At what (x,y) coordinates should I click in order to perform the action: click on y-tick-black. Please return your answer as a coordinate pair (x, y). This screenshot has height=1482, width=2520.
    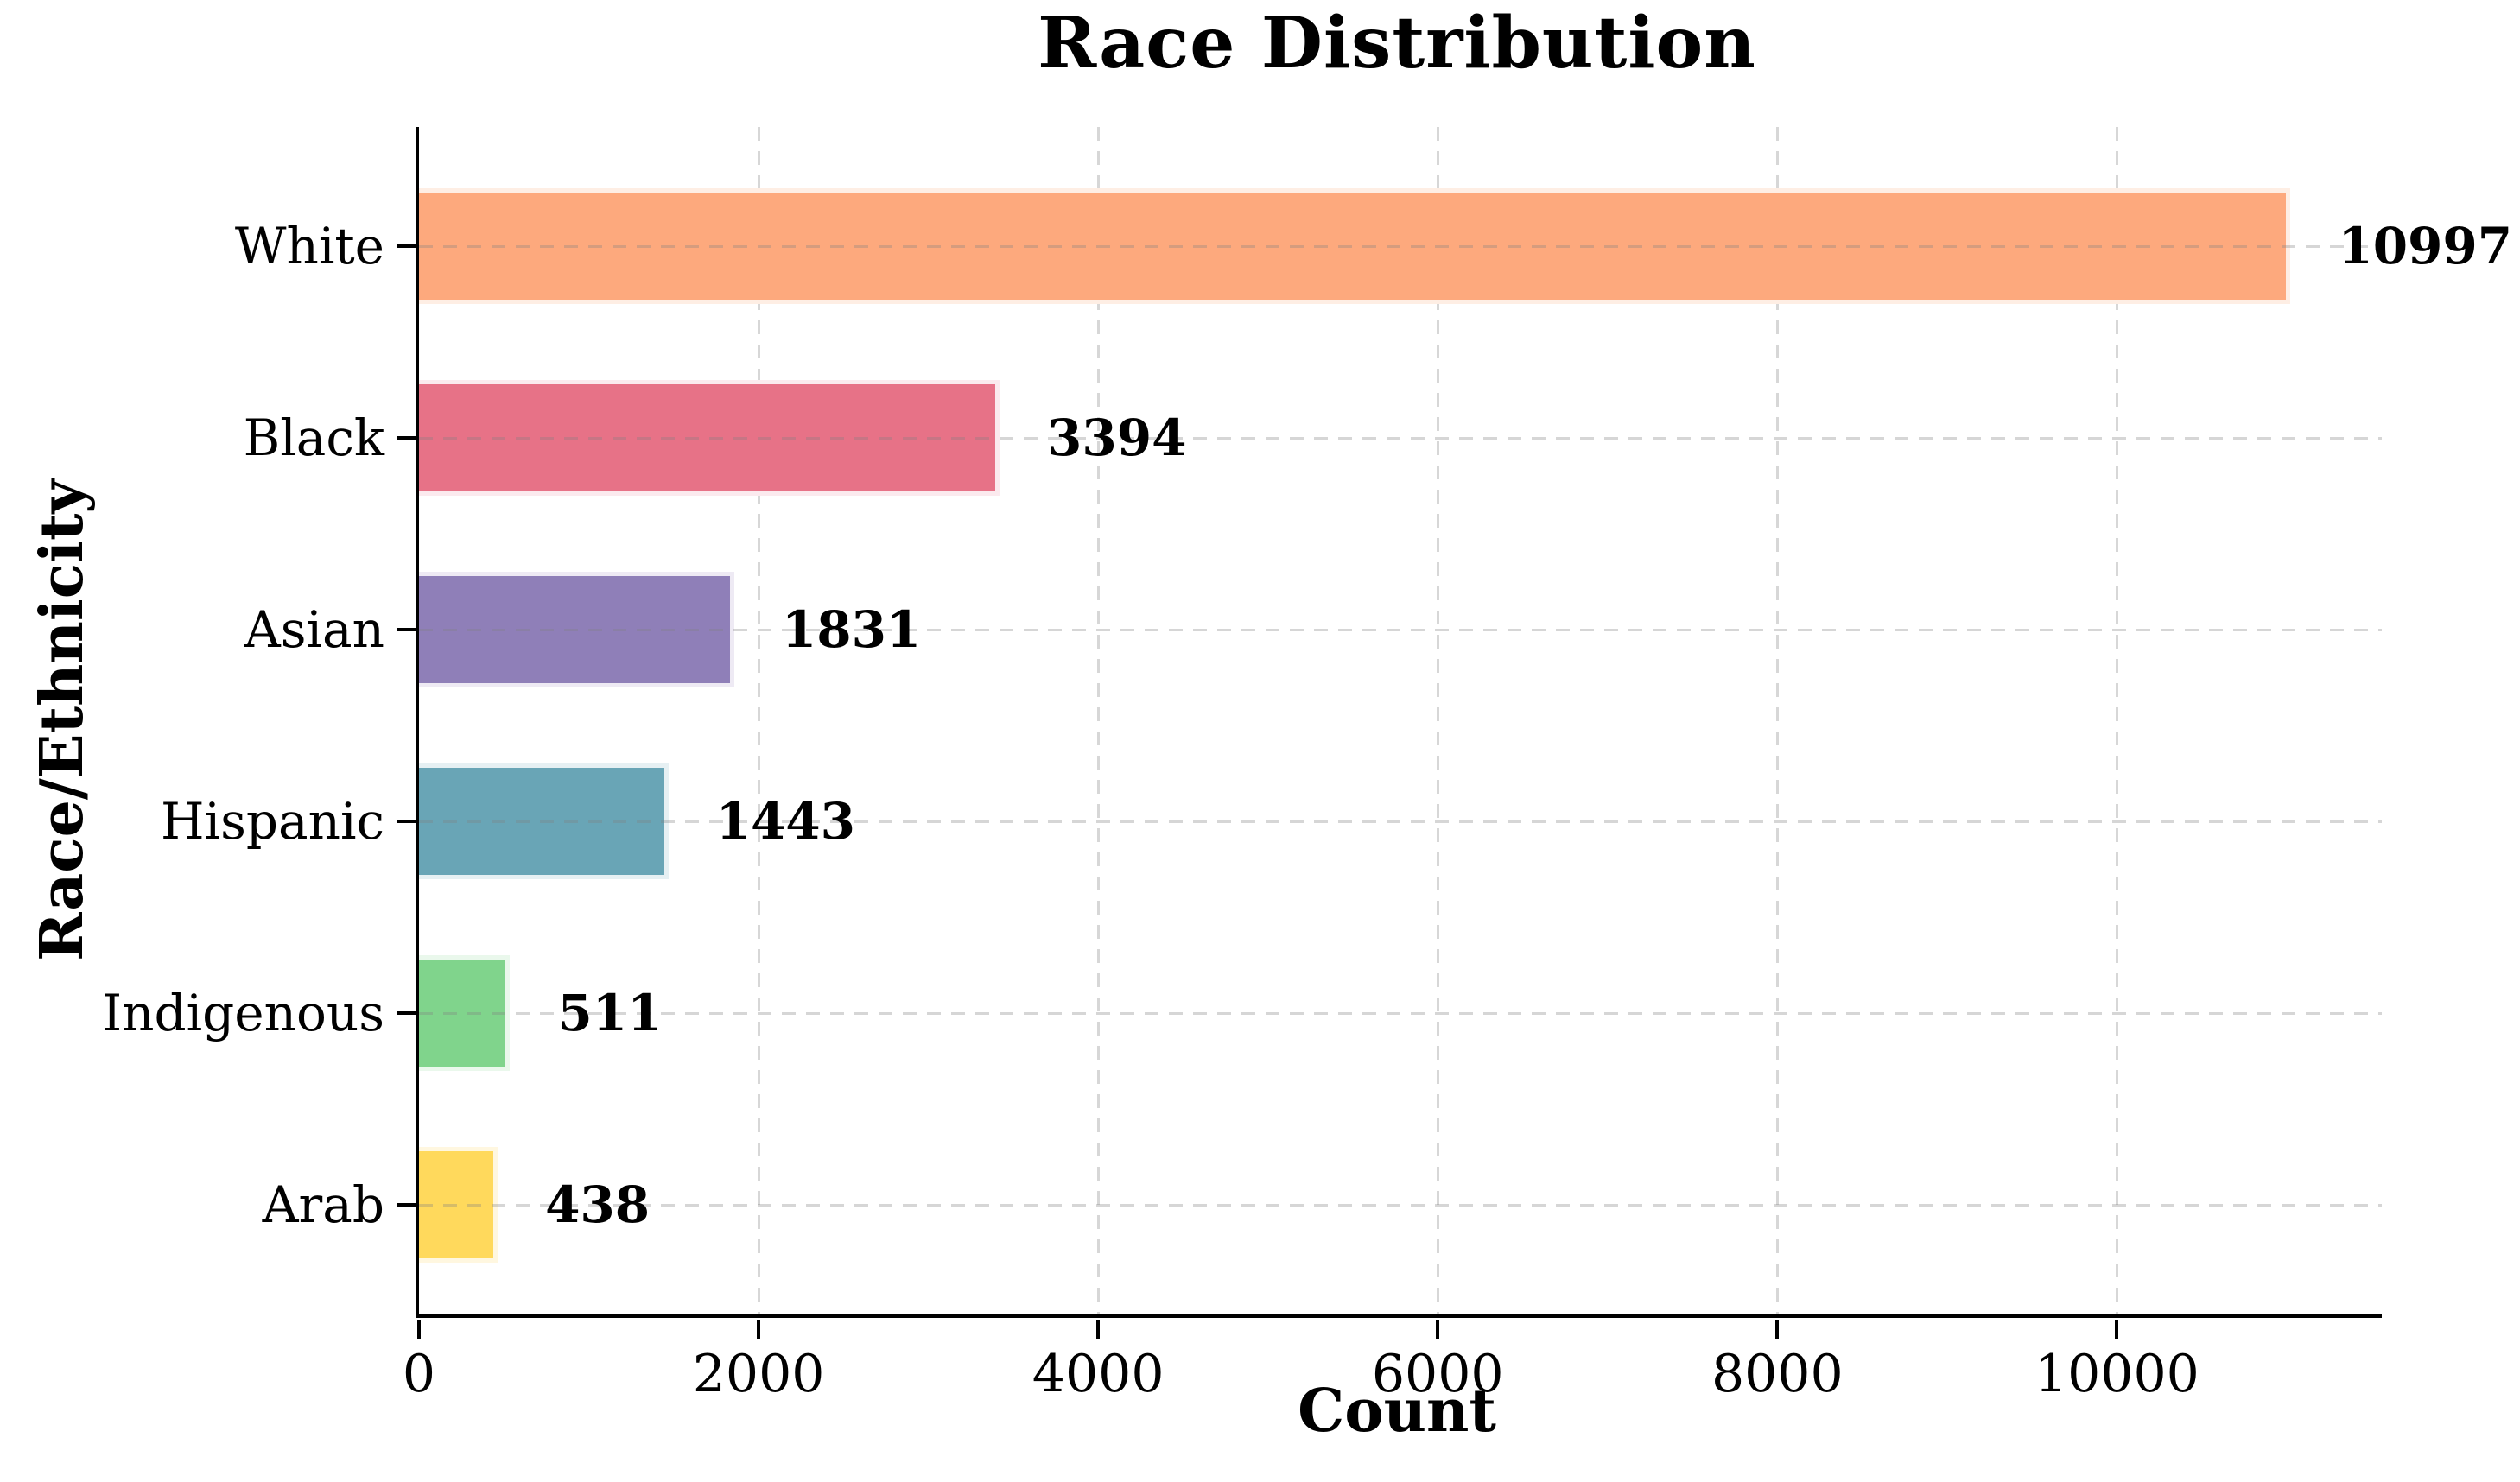
    Looking at the image, I should click on (407, 438).